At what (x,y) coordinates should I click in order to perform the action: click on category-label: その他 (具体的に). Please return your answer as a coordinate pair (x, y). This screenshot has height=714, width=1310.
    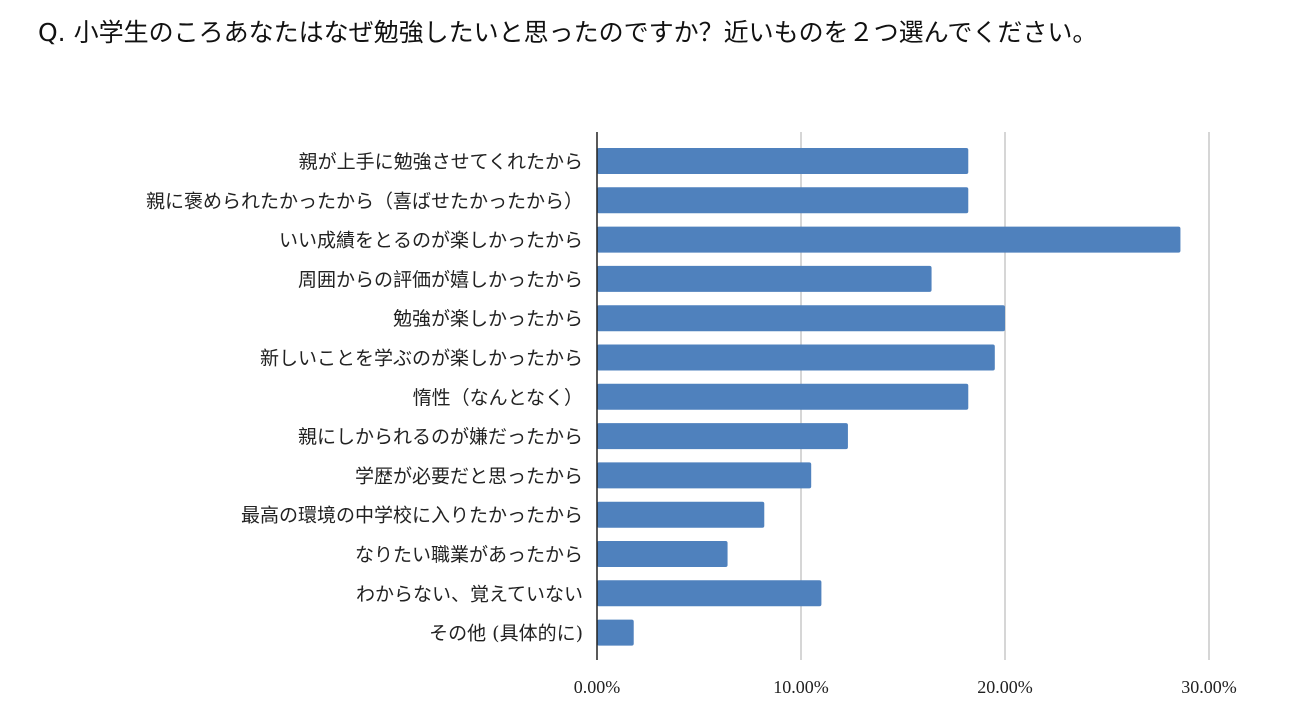
    Looking at the image, I should click on (506, 634).